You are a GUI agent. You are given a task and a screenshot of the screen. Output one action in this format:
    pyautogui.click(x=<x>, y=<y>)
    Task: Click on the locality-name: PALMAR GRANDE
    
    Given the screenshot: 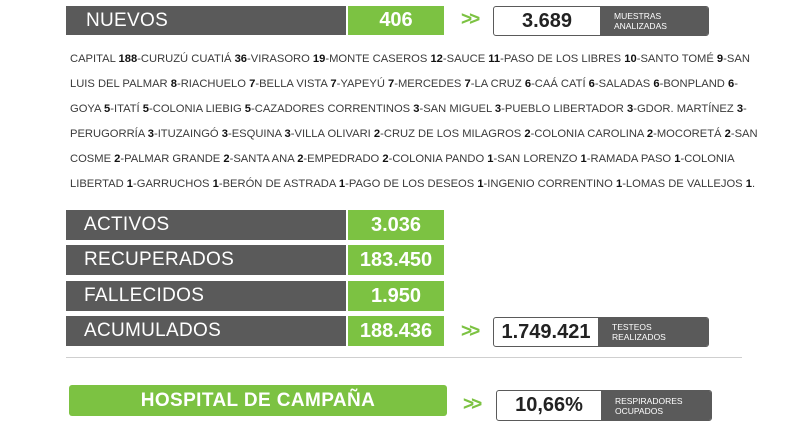 What is the action you would take?
    pyautogui.click(x=172, y=159)
    